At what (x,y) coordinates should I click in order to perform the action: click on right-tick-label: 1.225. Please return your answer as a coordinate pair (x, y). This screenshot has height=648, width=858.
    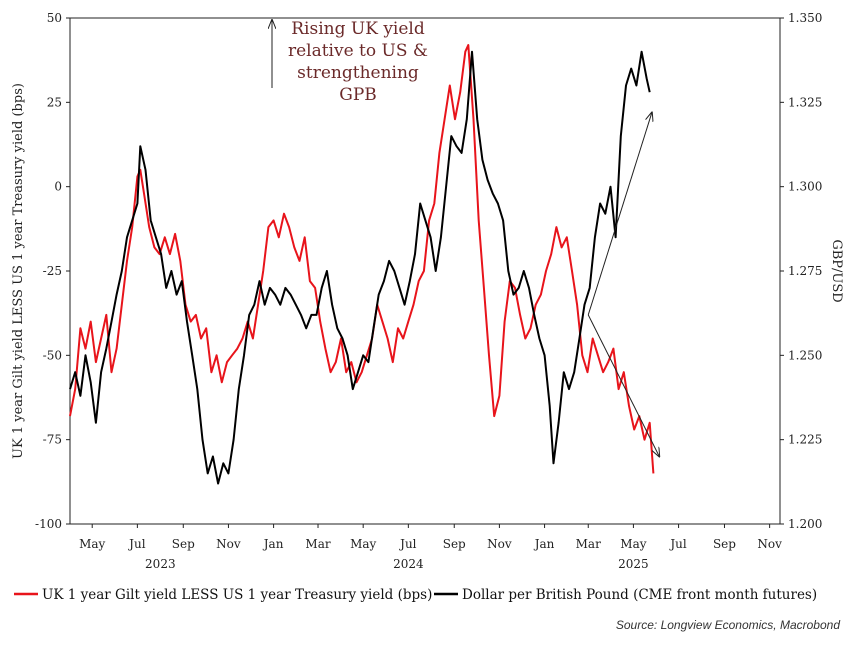
    Looking at the image, I should click on (805, 440).